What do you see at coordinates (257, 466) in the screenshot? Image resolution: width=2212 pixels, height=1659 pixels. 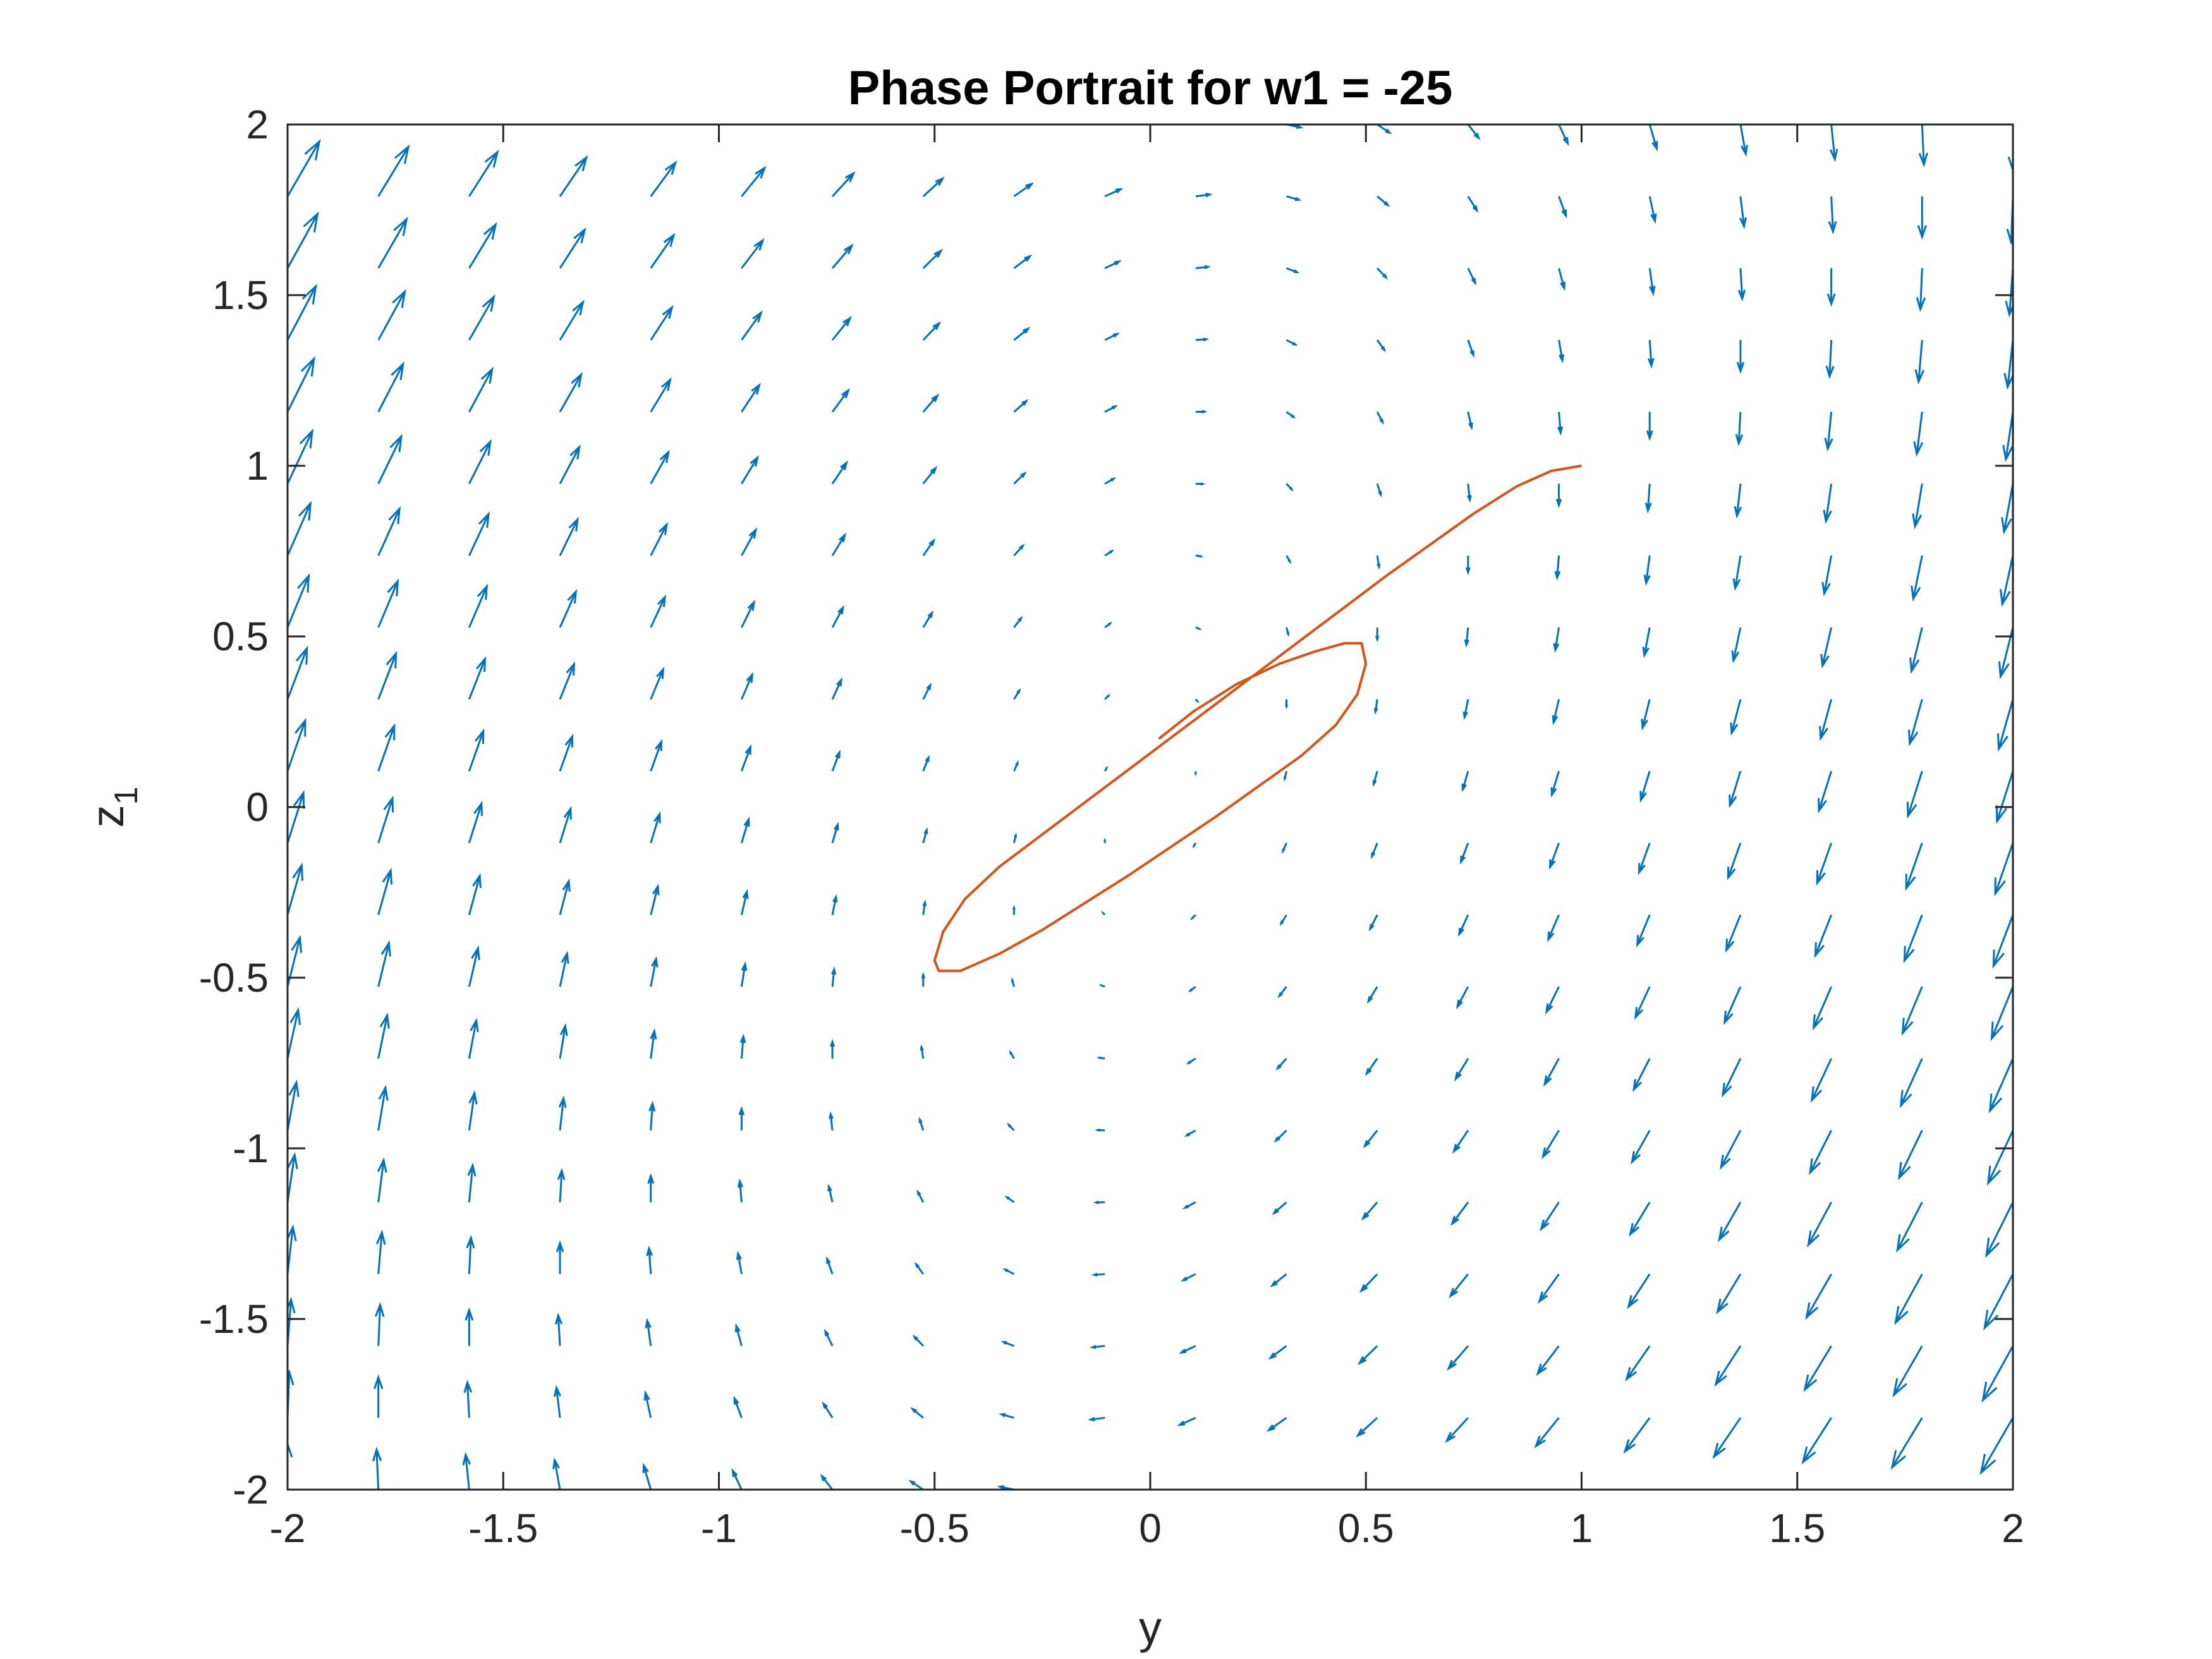 I see `y-tick-label: 1` at bounding box center [257, 466].